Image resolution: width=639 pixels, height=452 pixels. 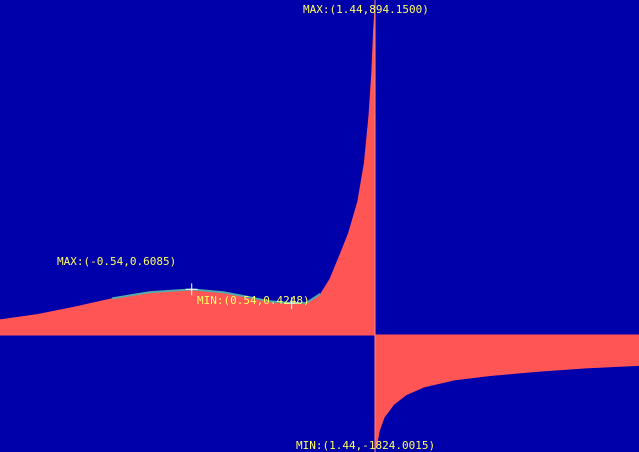 I want to click on area-fill-right, so click(x=507, y=393).